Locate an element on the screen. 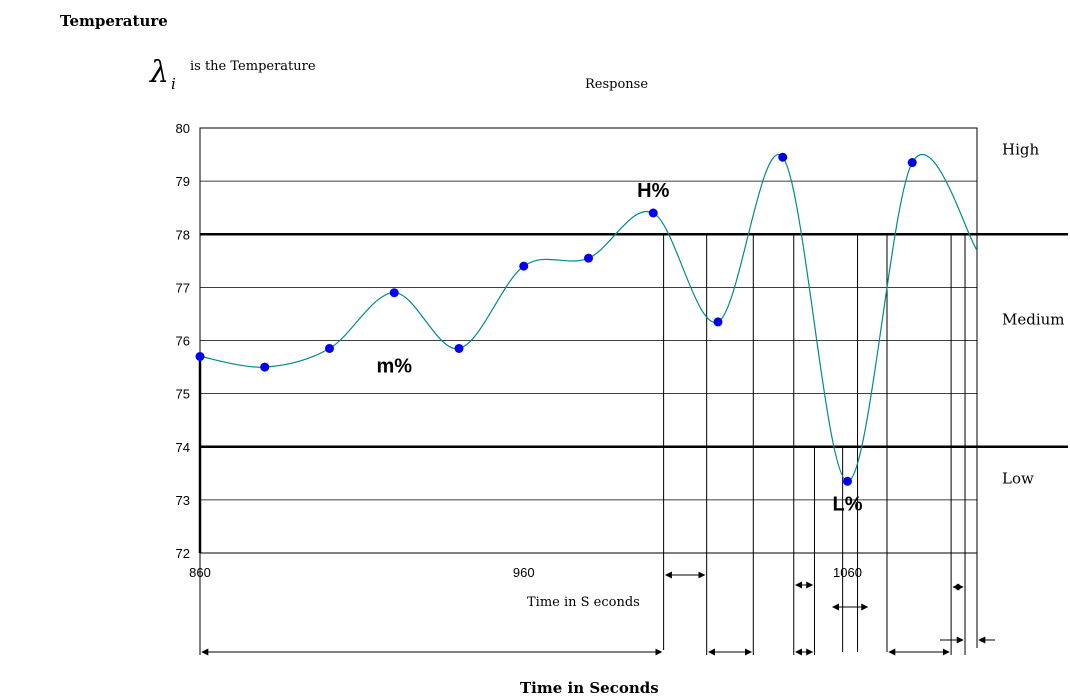 This screenshot has width=1070, height=698. annotation-l-percent: L% is located at coordinates (848, 505).